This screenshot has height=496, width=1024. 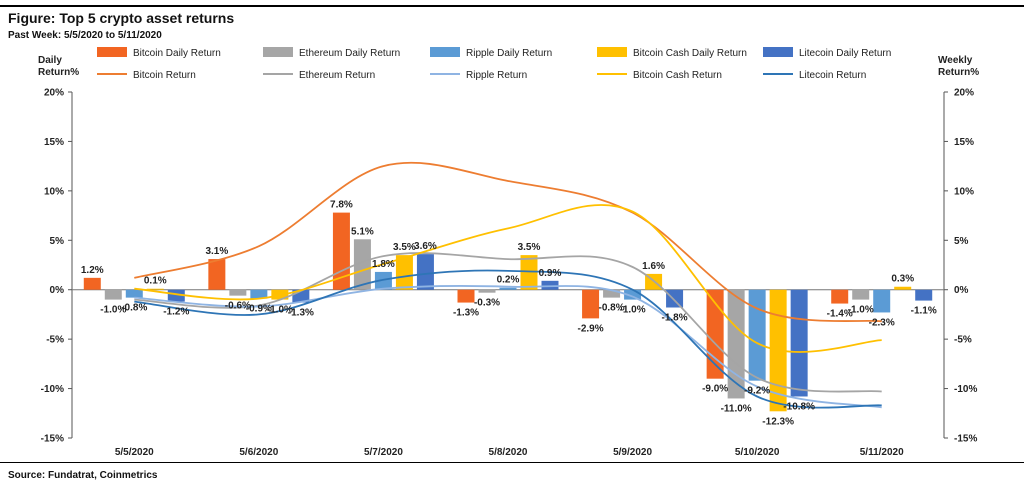 I want to click on data-label: -9.0%, so click(x=715, y=389).